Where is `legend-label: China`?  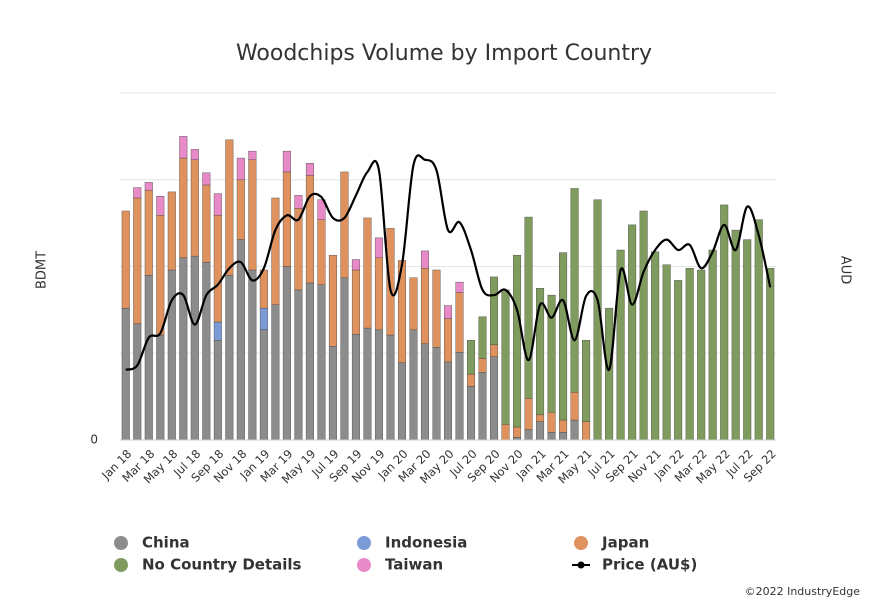
legend-label: China is located at coordinates (166, 543).